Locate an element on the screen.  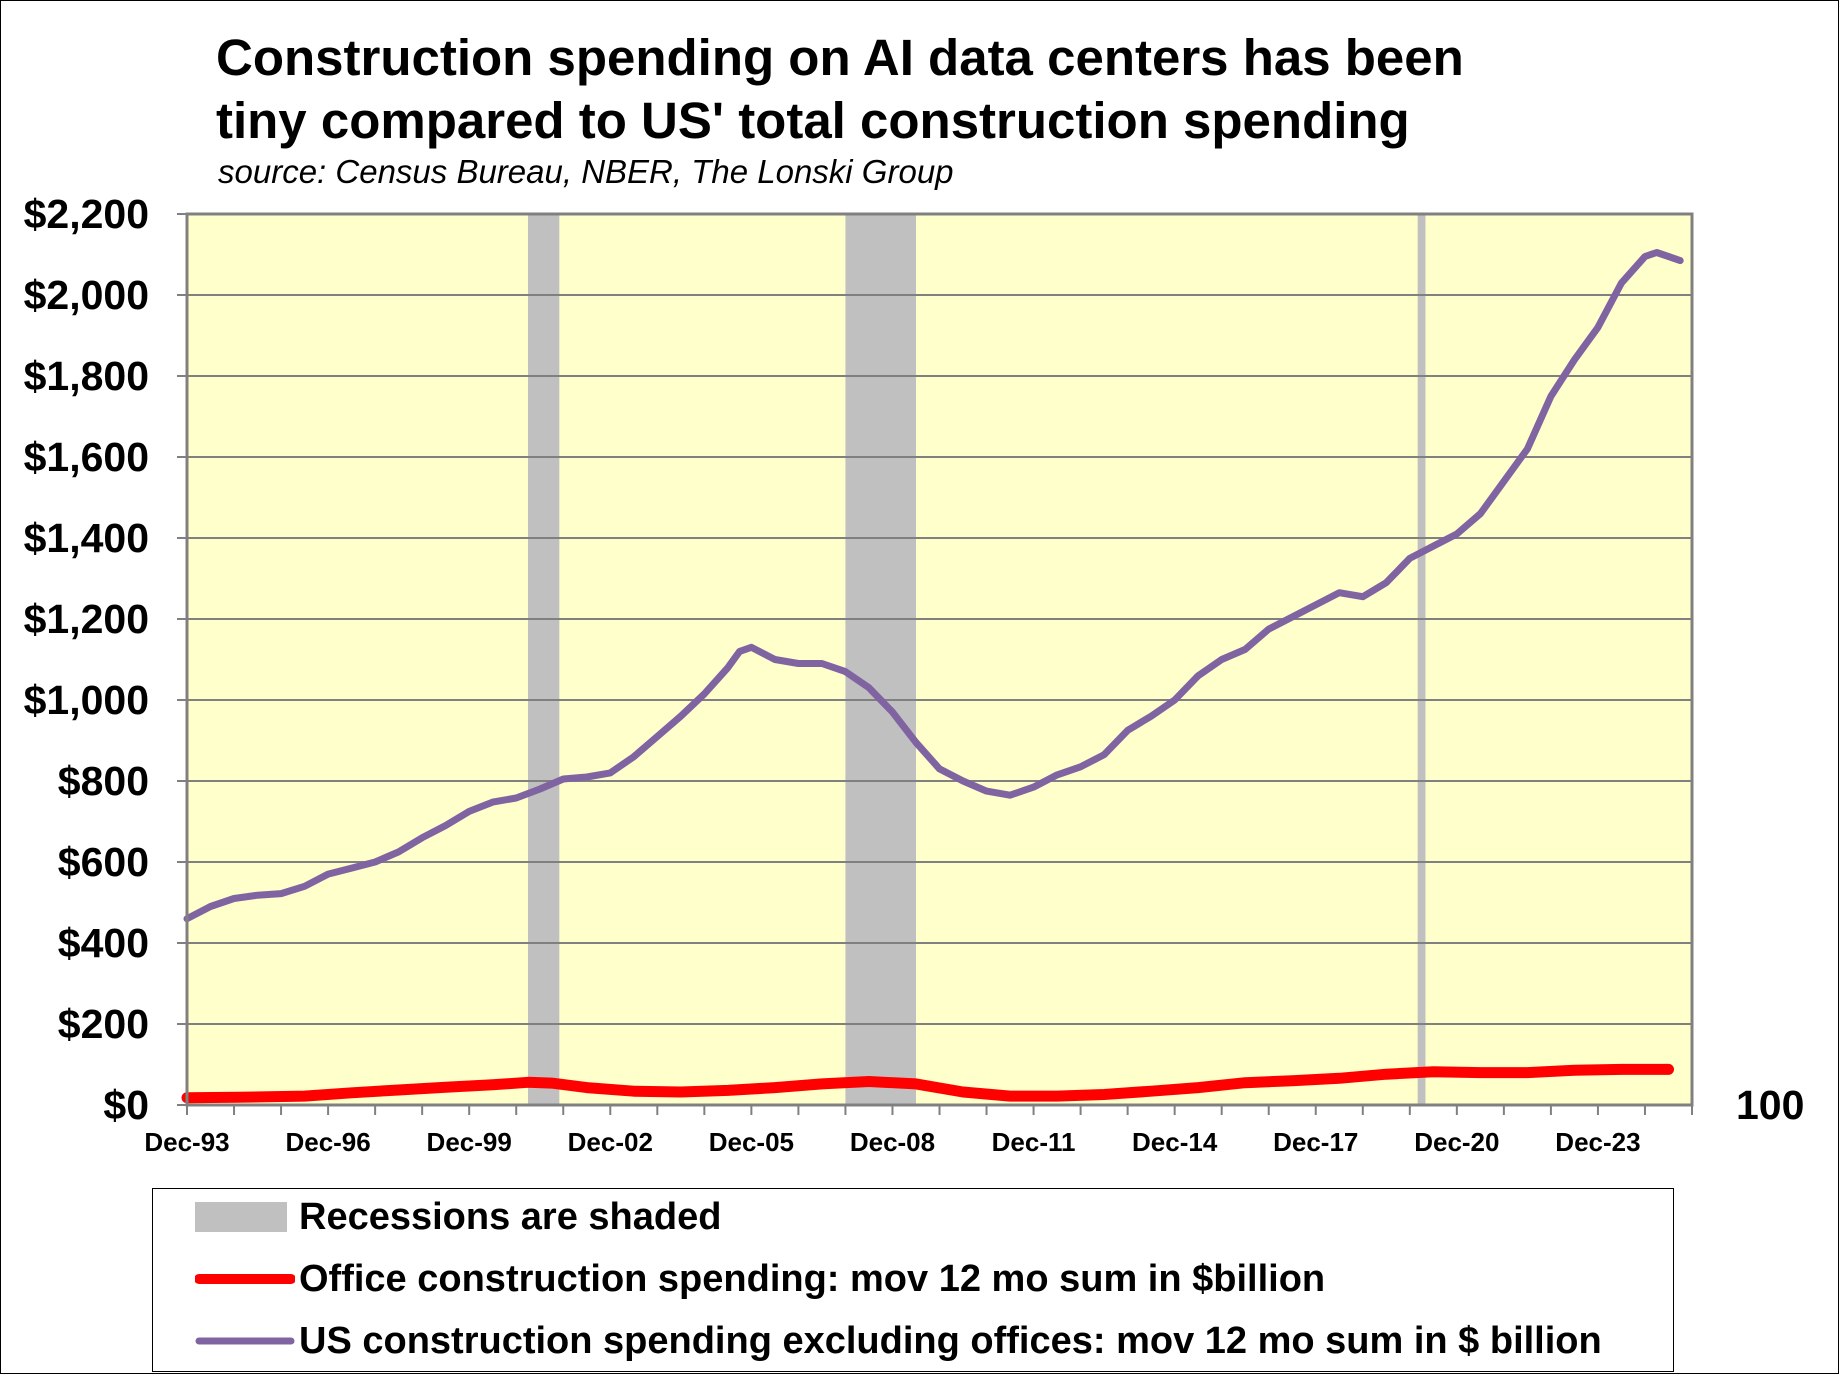
x-tick-label: Dec-96 is located at coordinates (327, 1142).